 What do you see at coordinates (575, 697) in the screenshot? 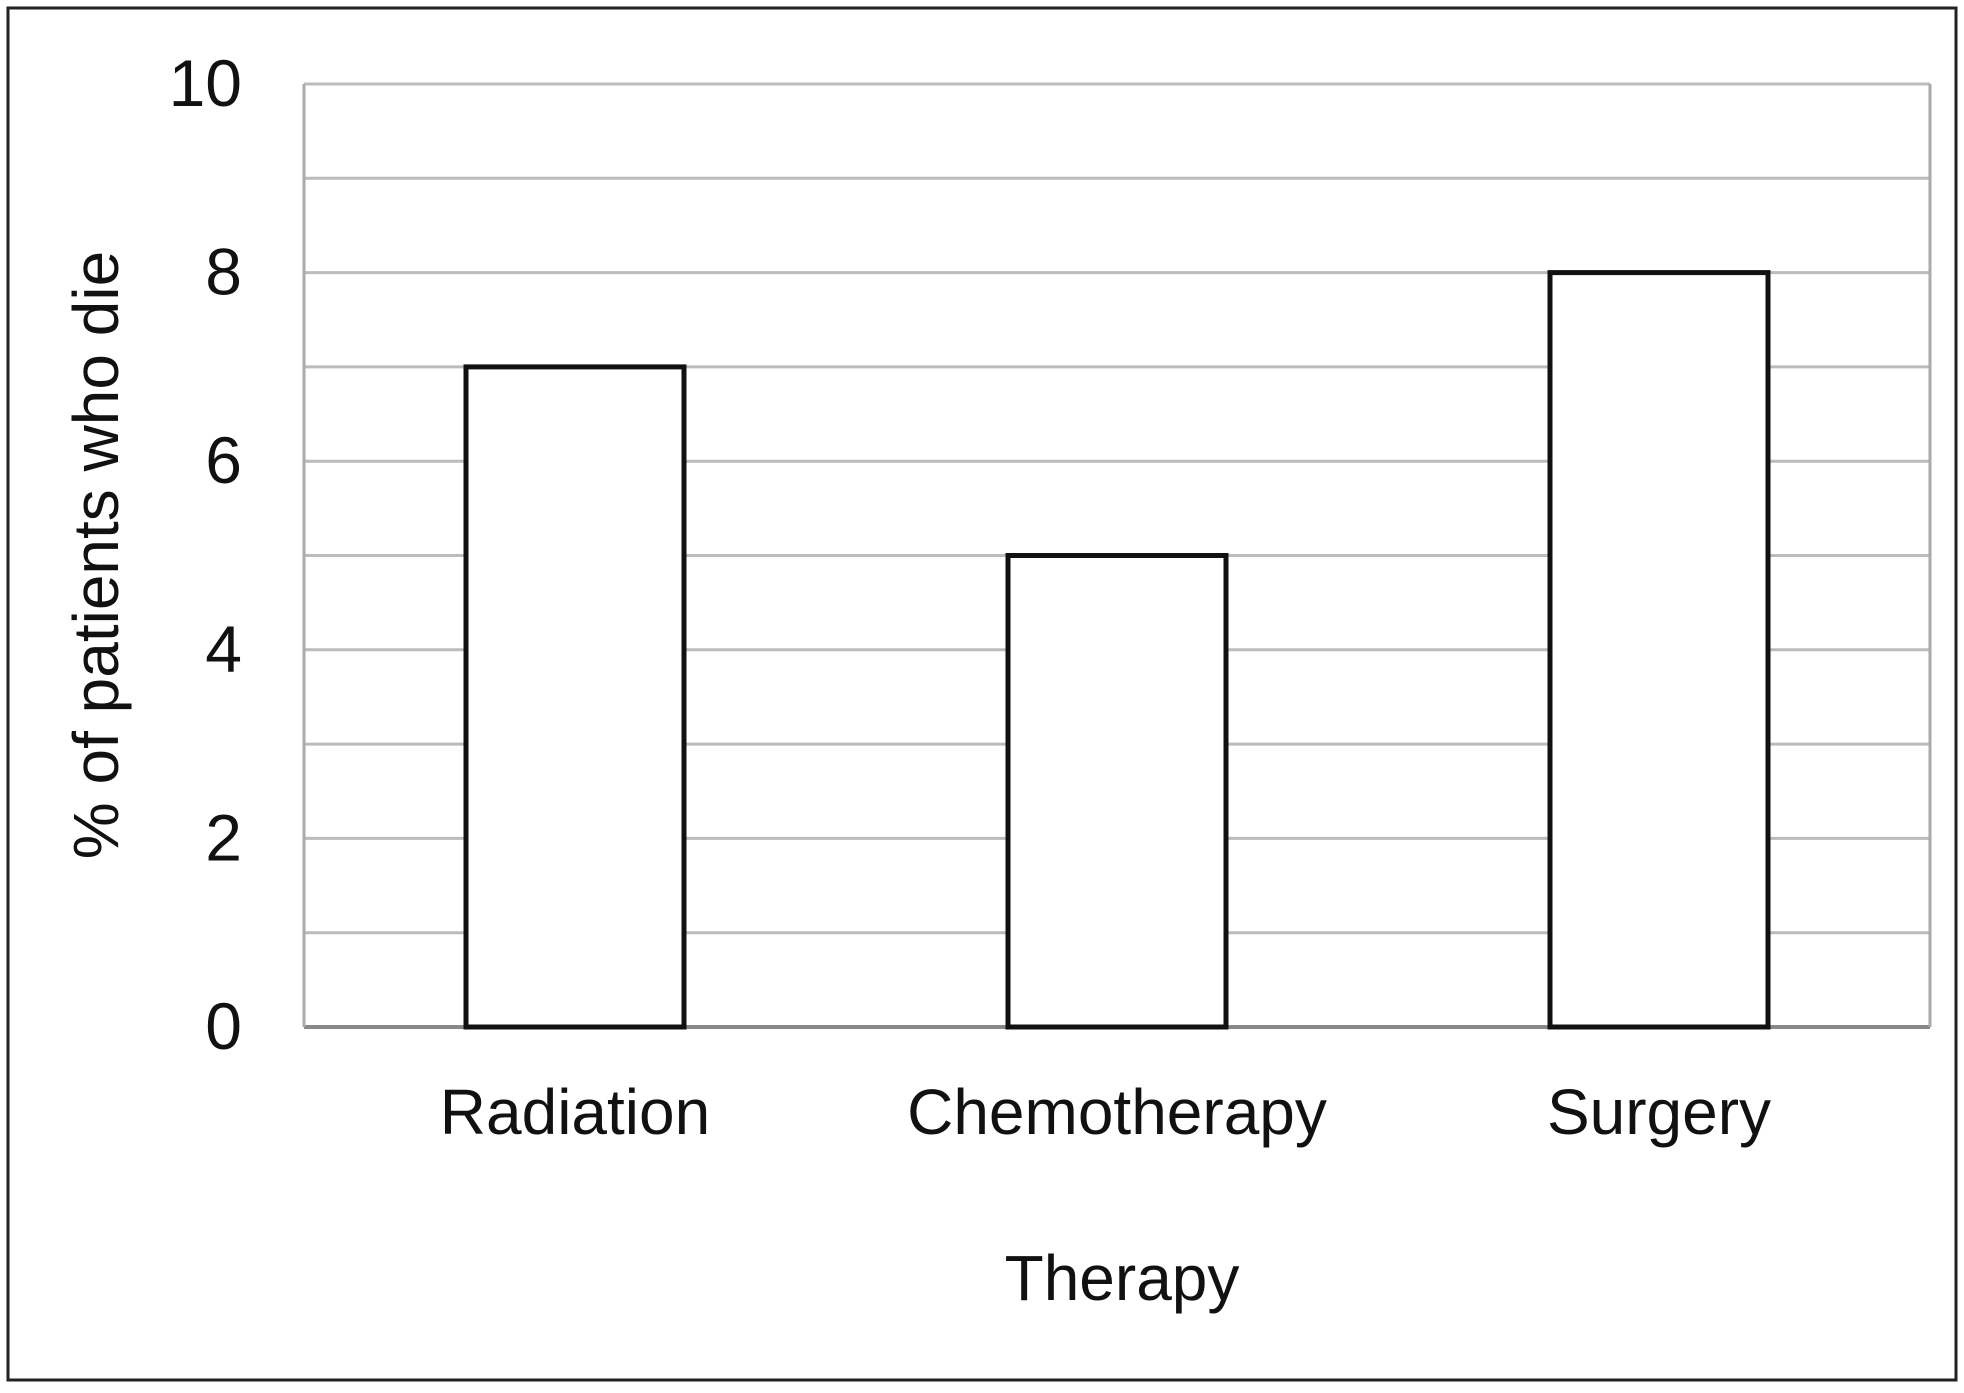
I see `bar-radiation` at bounding box center [575, 697].